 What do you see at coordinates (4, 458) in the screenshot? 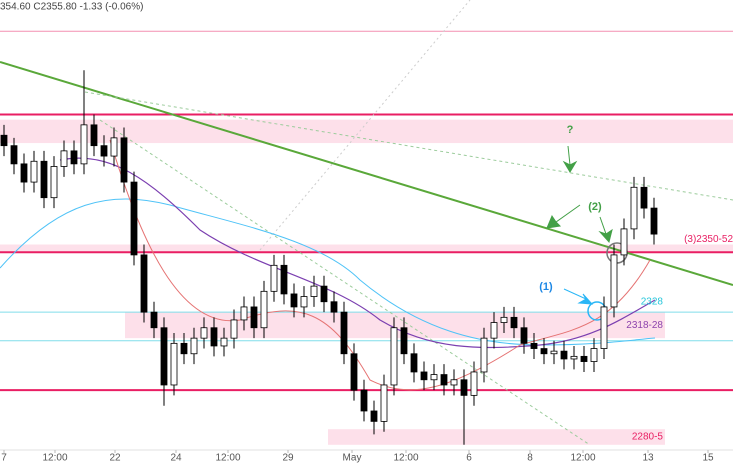
I see `x-tick-label: 7` at bounding box center [4, 458].